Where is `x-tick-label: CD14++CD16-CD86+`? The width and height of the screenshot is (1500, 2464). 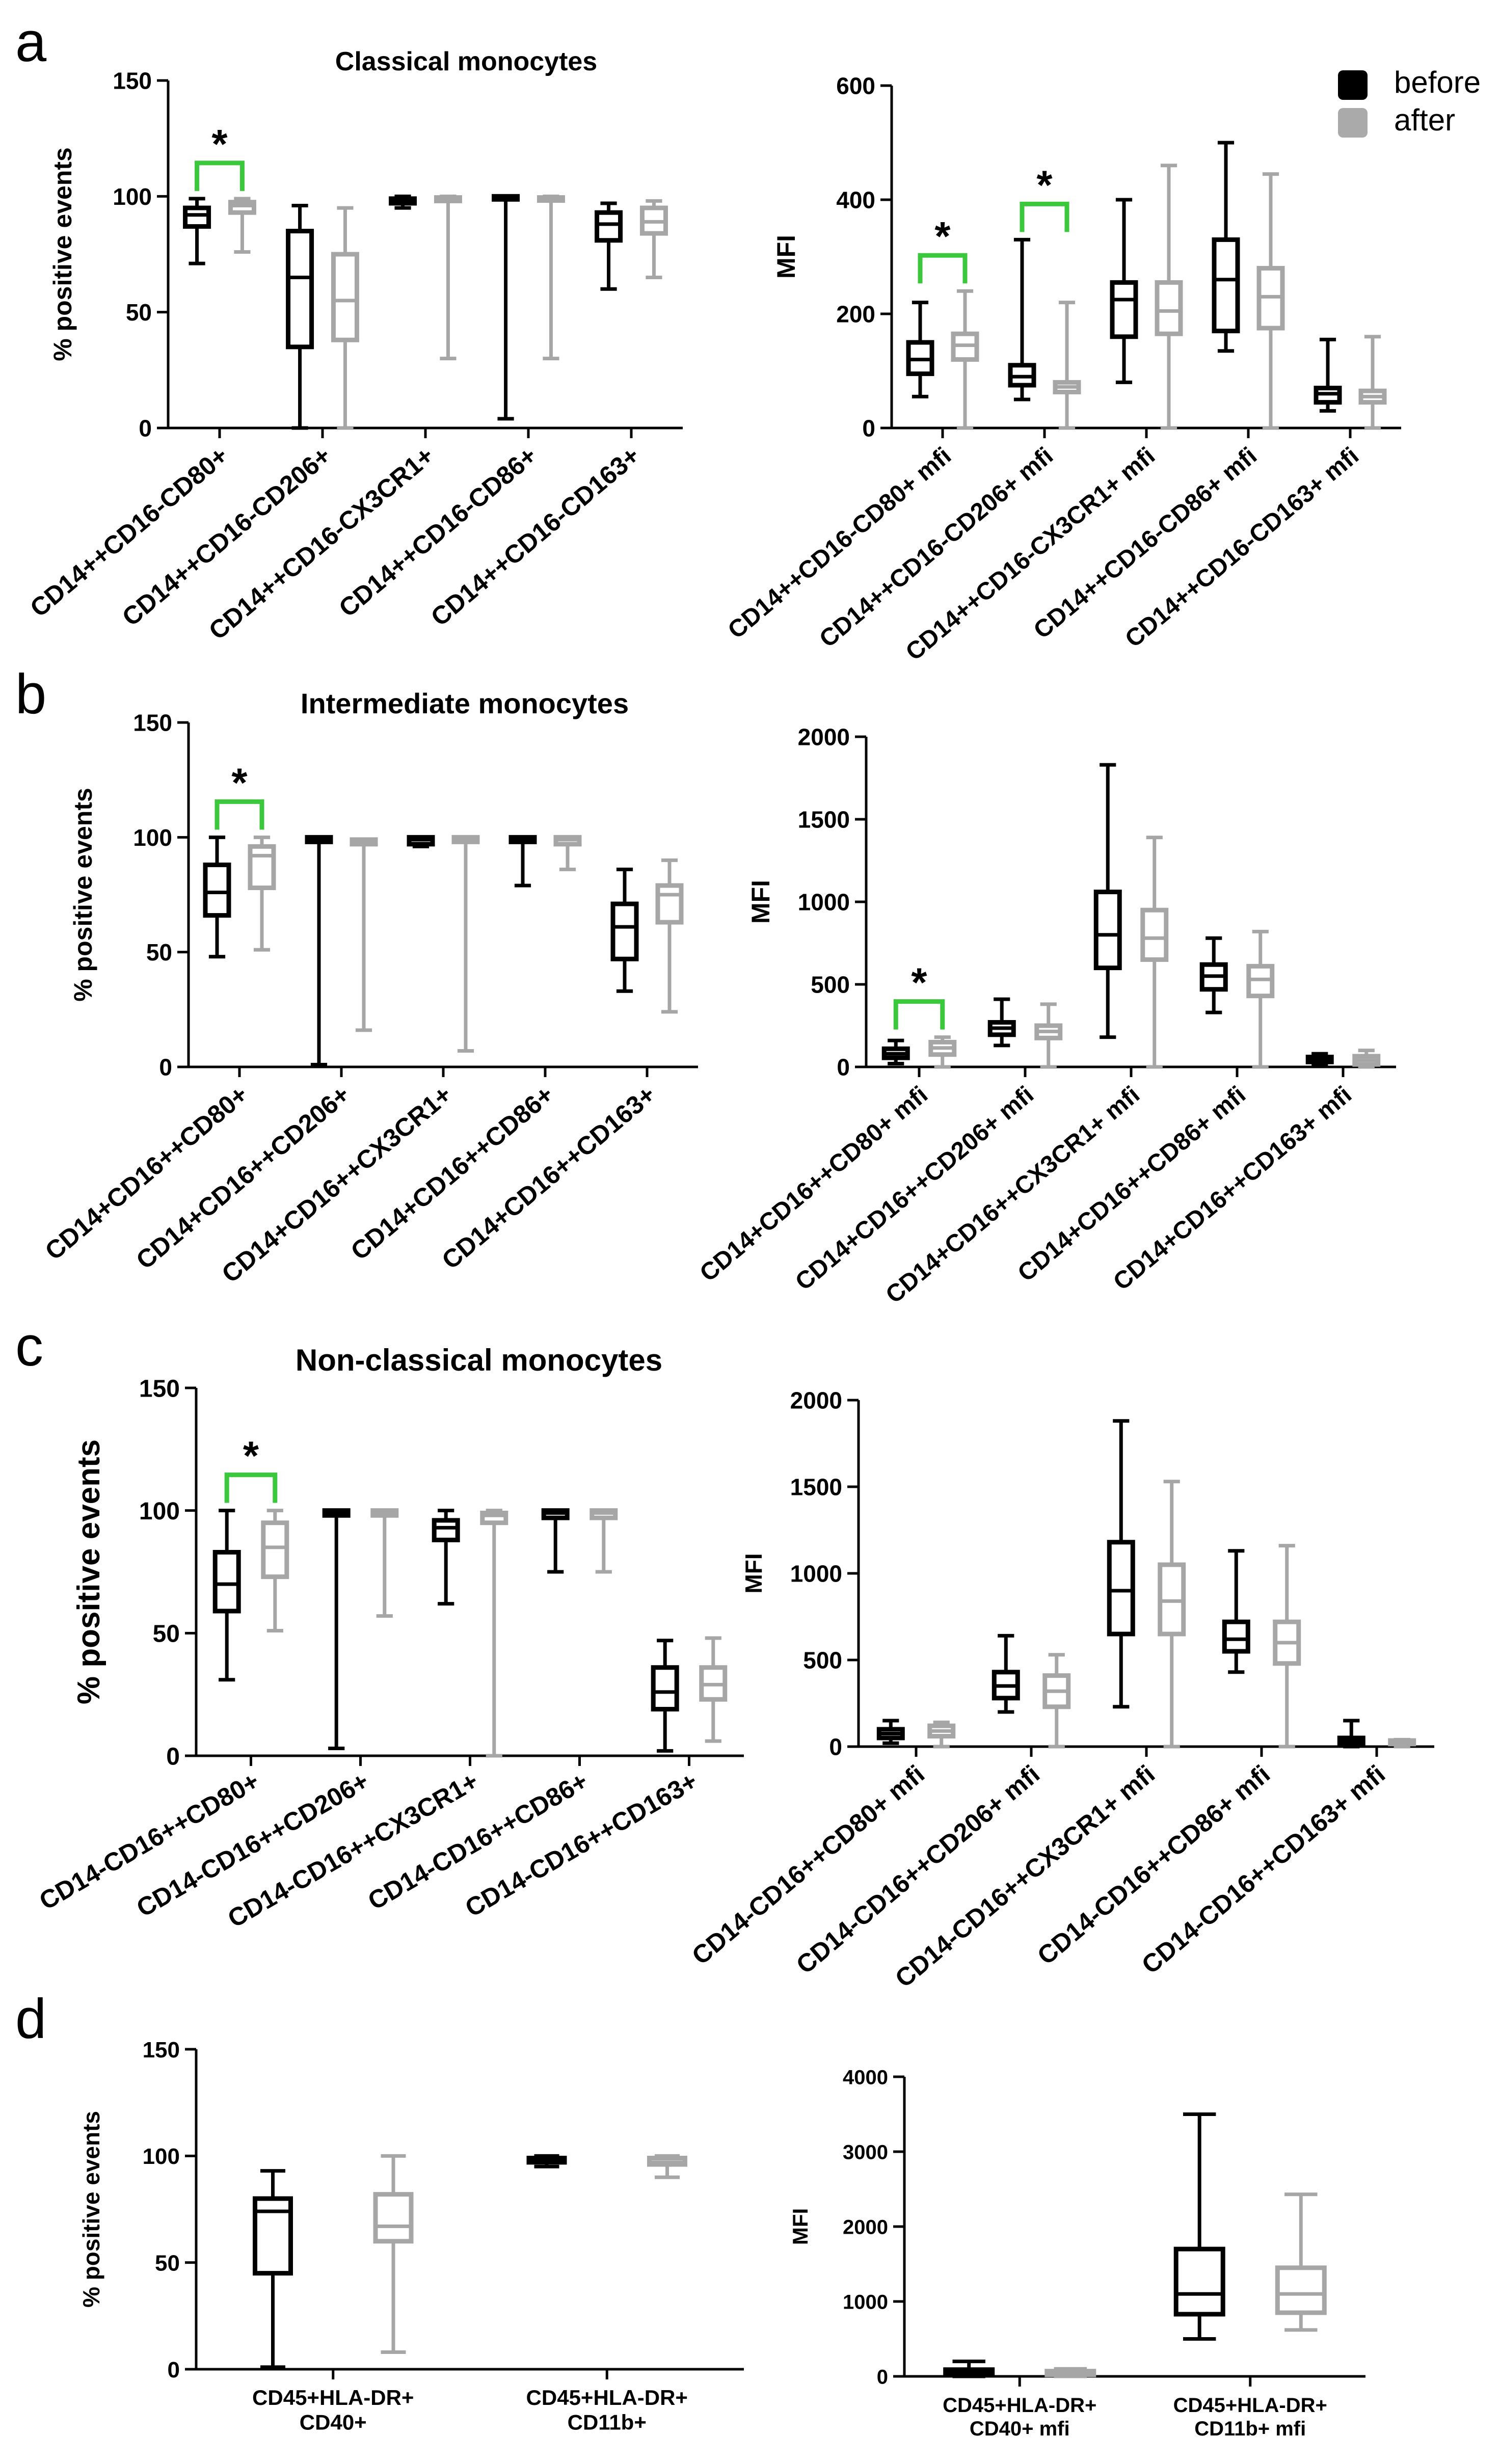
x-tick-label: CD14++CD16-CD86+ is located at coordinates (437, 532).